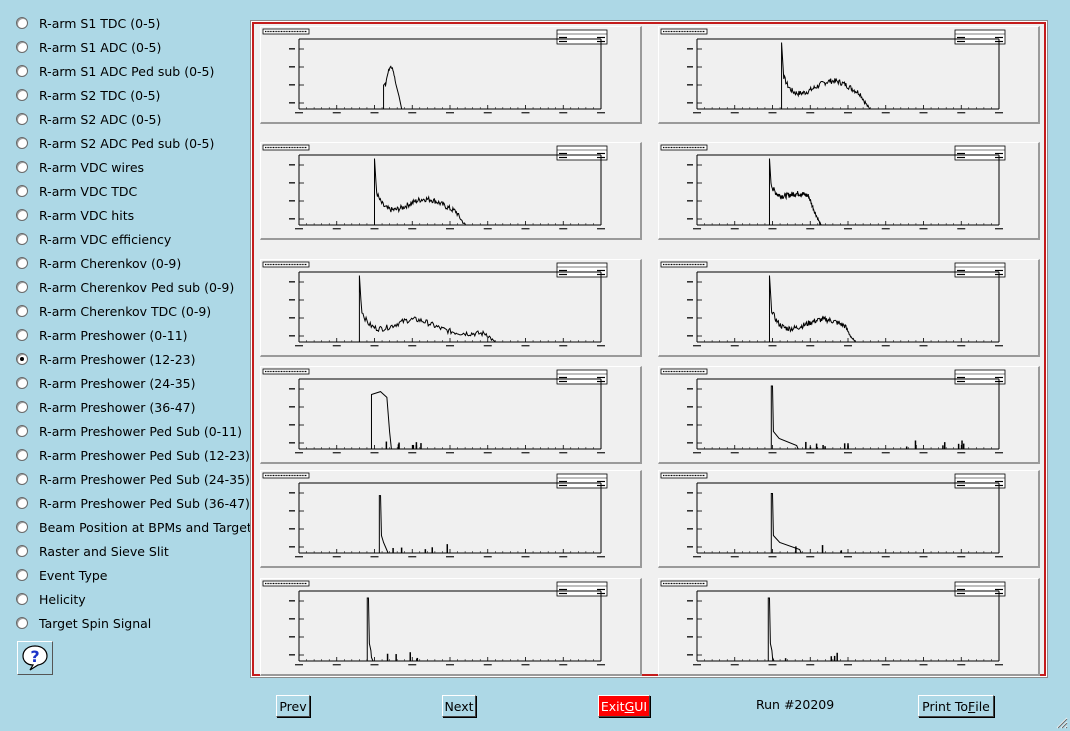 The height and width of the screenshot is (731, 1070). What do you see at coordinates (1061, 722) in the screenshot?
I see `resize-grip-icon` at bounding box center [1061, 722].